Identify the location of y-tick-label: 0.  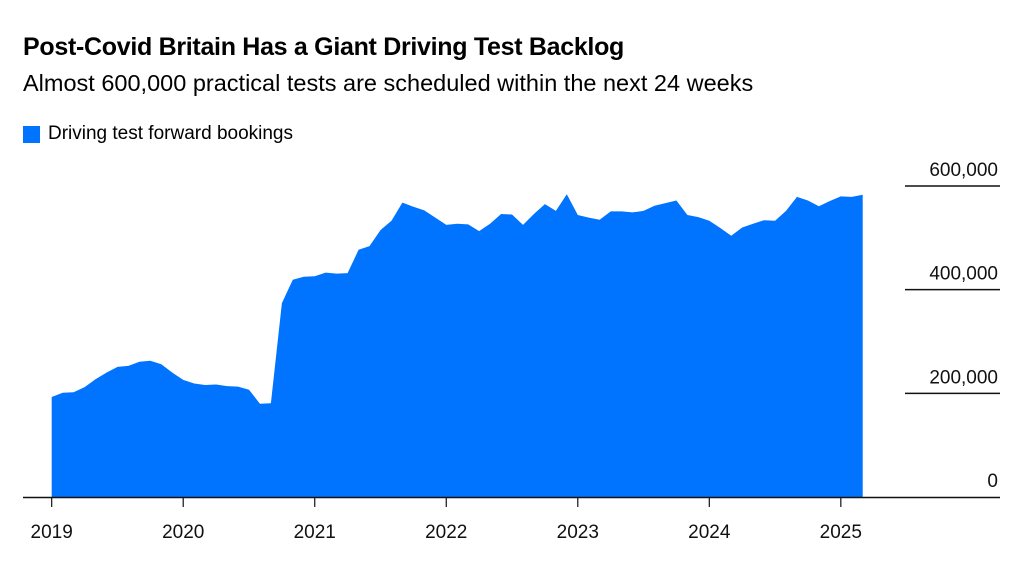
(992, 481).